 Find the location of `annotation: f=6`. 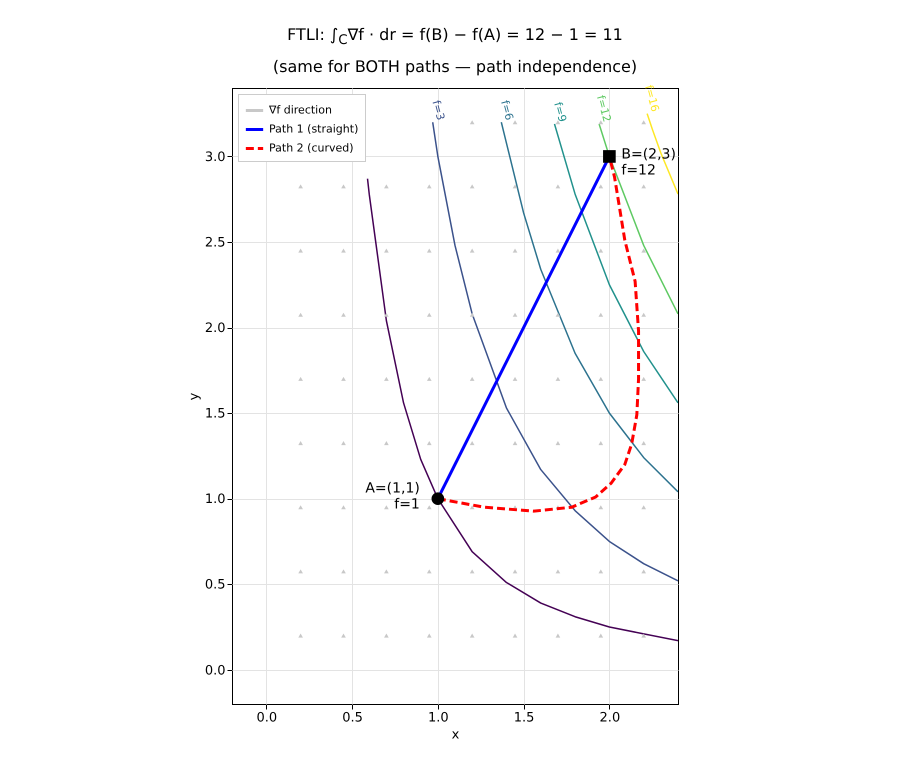

annotation: f=6 is located at coordinates (507, 110).